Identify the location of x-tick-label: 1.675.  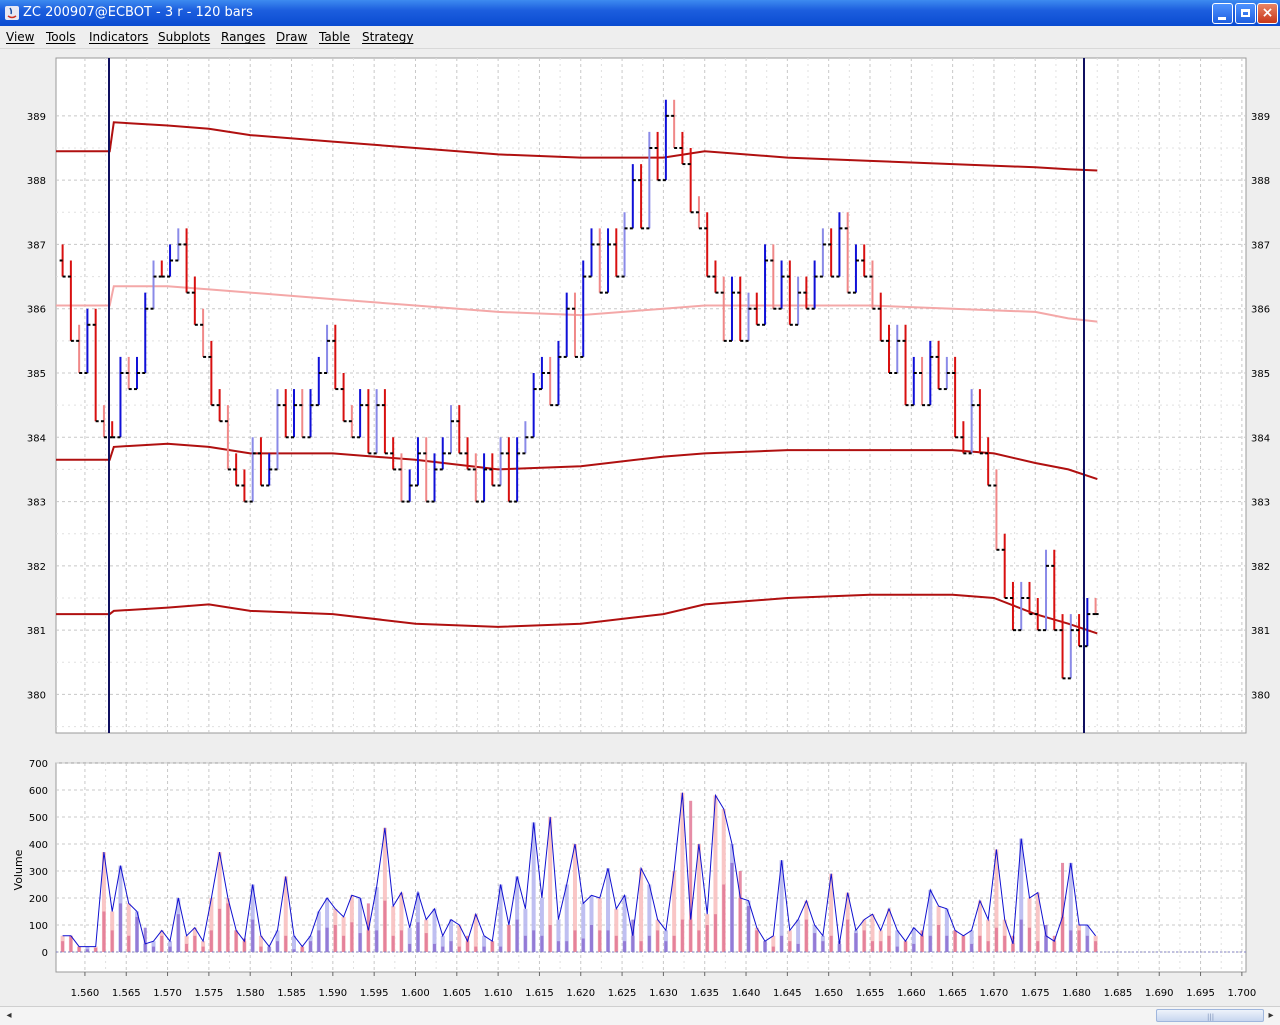
(1035, 993).